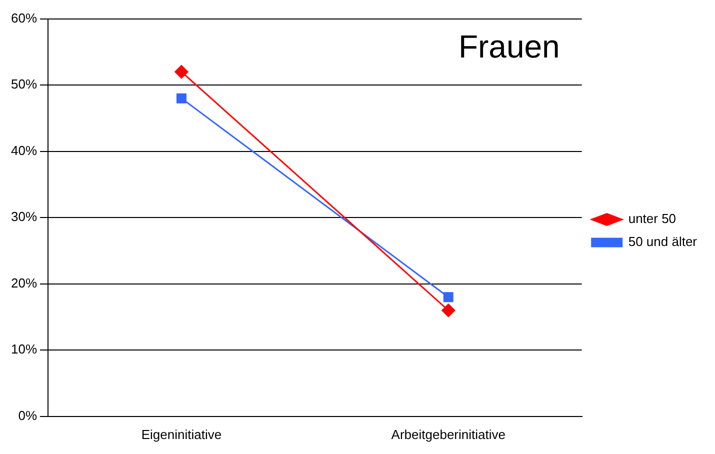 The height and width of the screenshot is (454, 715). Describe the element at coordinates (24, 216) in the screenshot. I see `y-tick-label: 30%` at that location.